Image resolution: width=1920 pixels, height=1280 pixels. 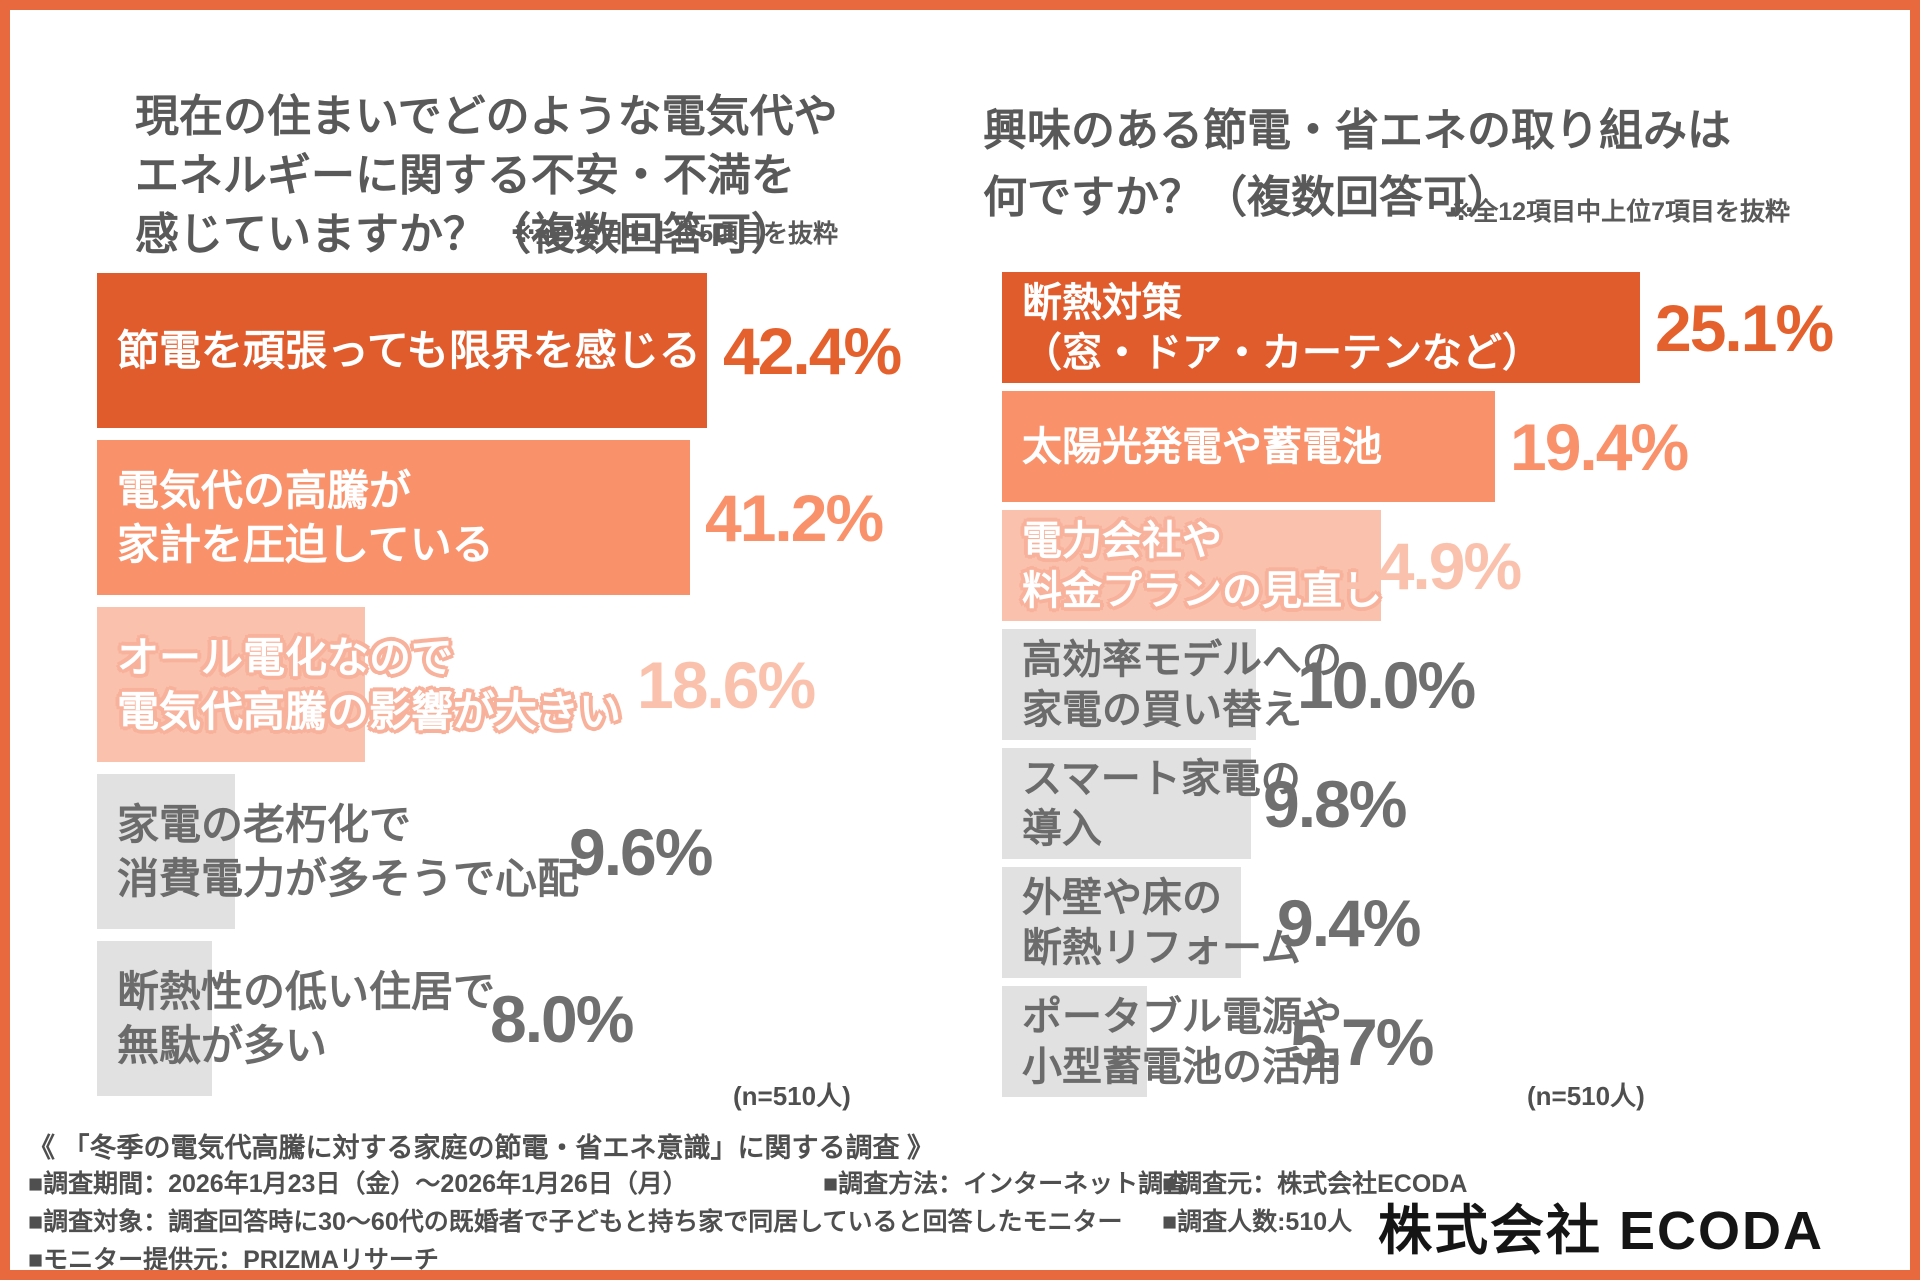 I want to click on bar-value: 9.6%, so click(x=641, y=851).